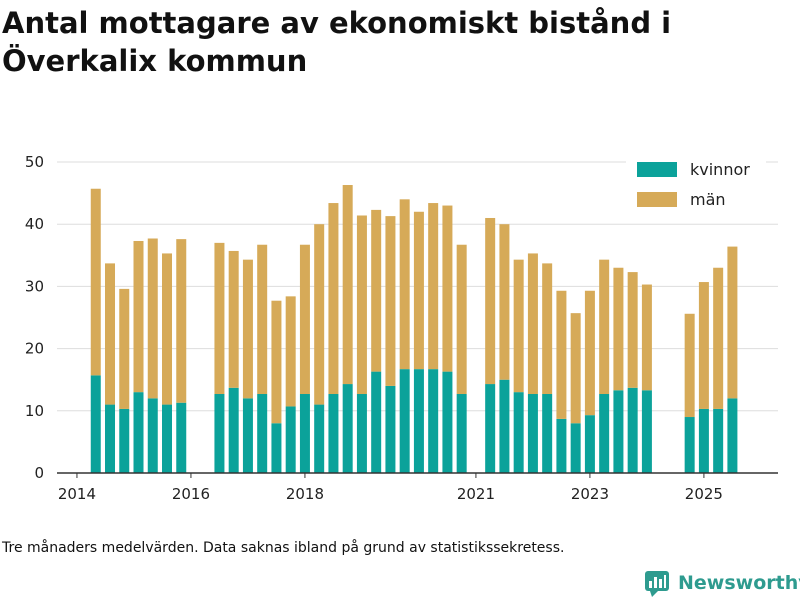 This screenshot has width=800, height=600. What do you see at coordinates (739, 583) in the screenshot?
I see `brand-name: Newsworthy` at bounding box center [739, 583].